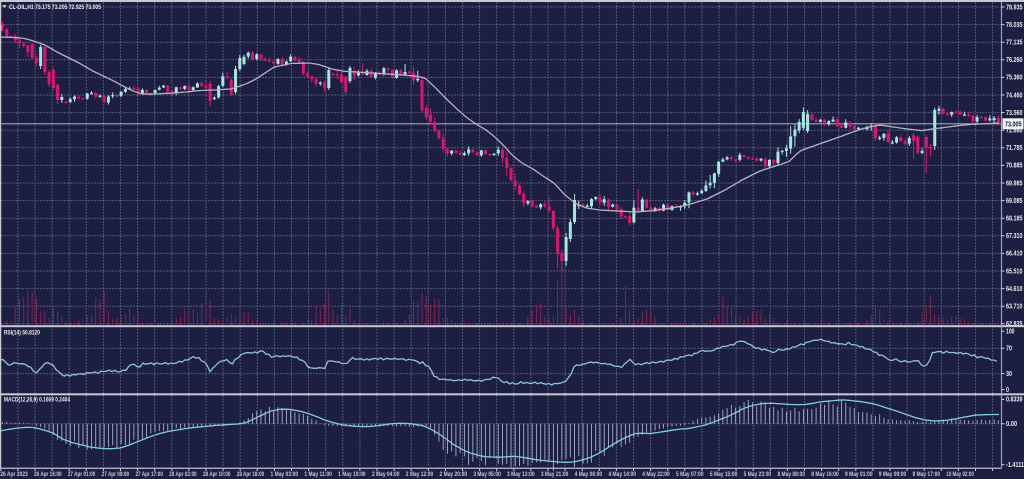 Image resolution: width=1024 pixels, height=479 pixels. What do you see at coordinates (217, 474) in the screenshot?
I see `svg-text: 28 Apr 10:00` at bounding box center [217, 474].